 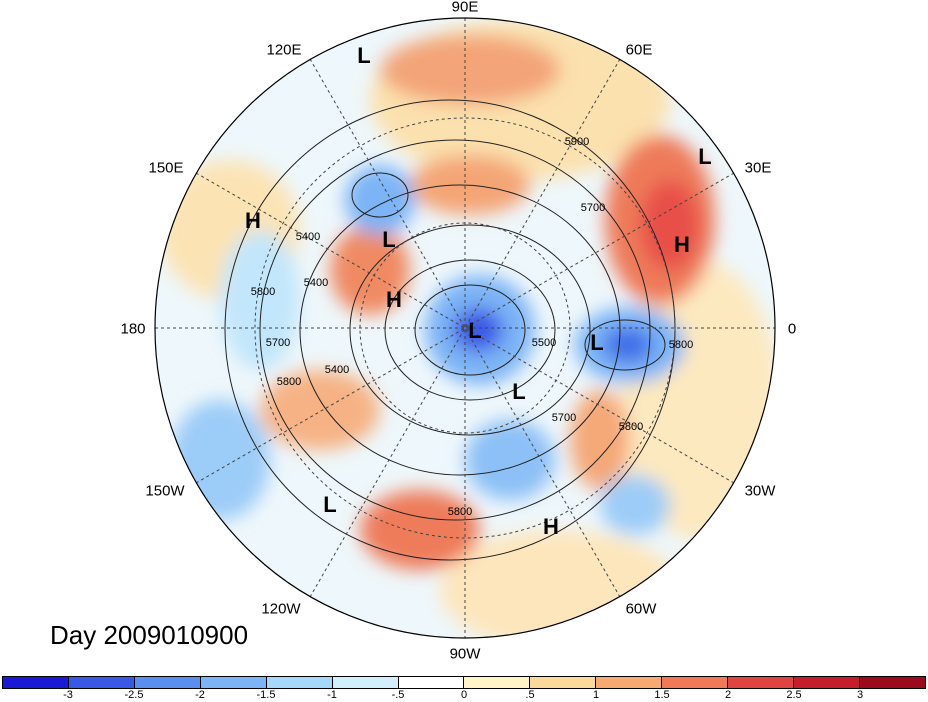 What do you see at coordinates (281, 609) in the screenshot?
I see `lon-label: 120W` at bounding box center [281, 609].